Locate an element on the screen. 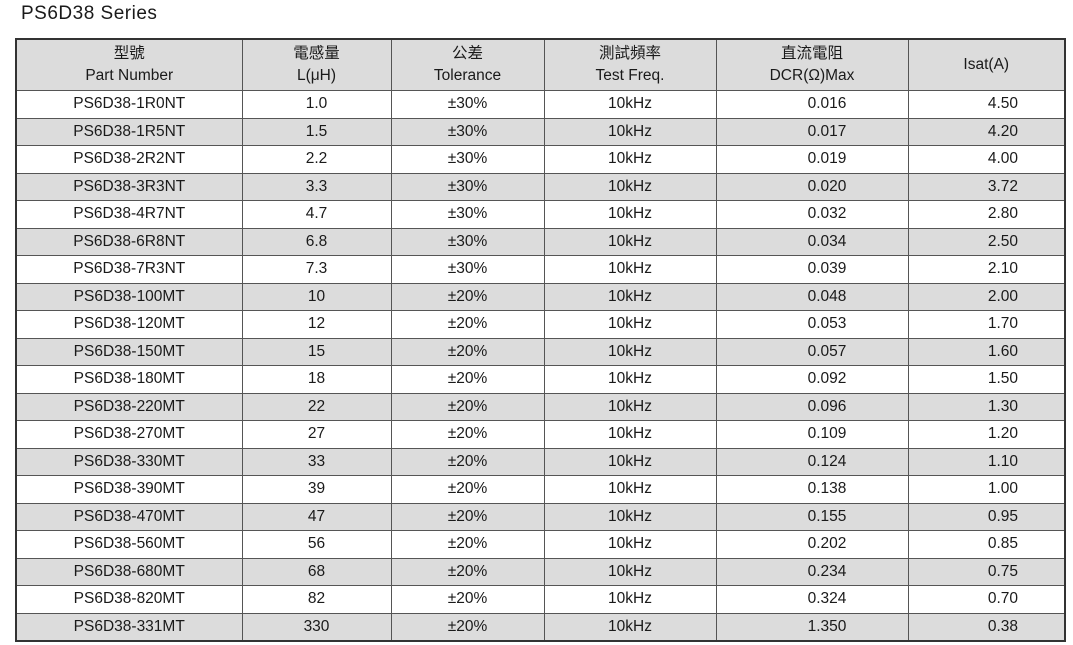 This screenshot has width=1073, height=645. cell-inductance: 1.0 is located at coordinates (316, 104).